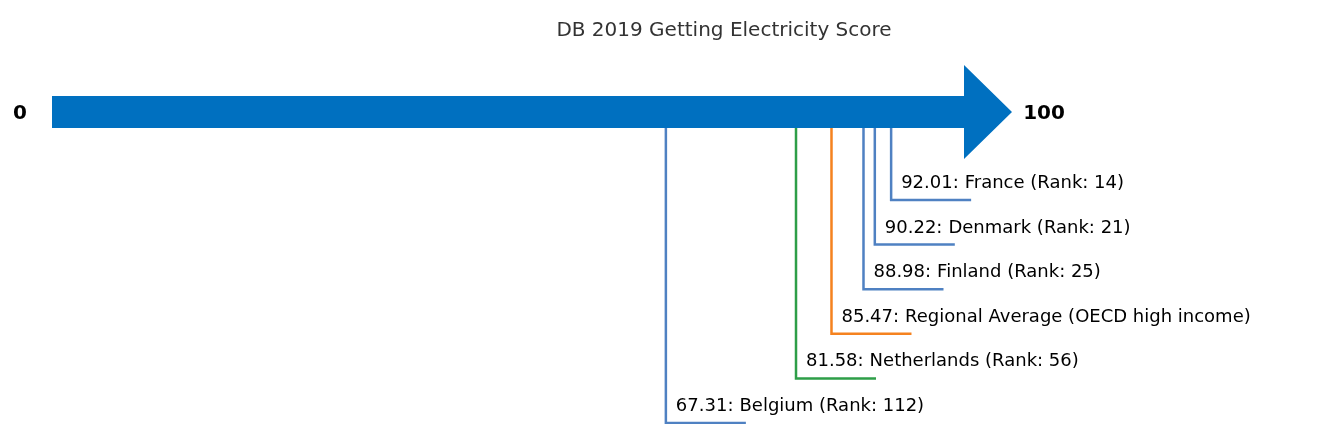  Describe the element at coordinates (974, 360) in the screenshot. I see `category-label: Netherlands (Rank: 56)` at that location.